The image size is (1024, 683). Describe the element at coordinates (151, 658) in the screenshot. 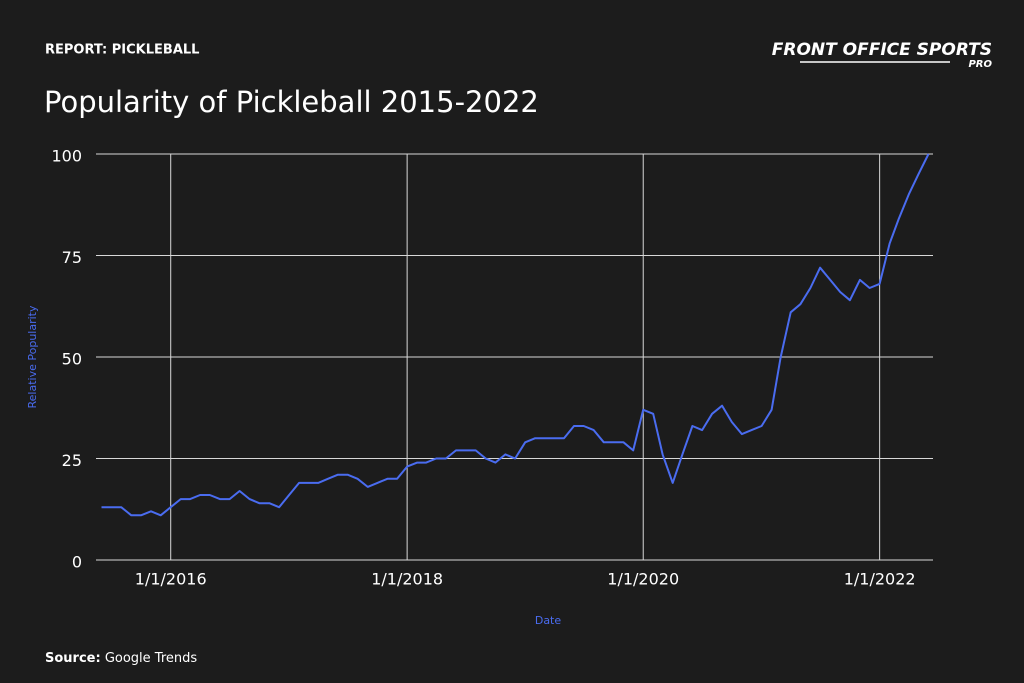

I see `source-text: Google Trends` at that location.